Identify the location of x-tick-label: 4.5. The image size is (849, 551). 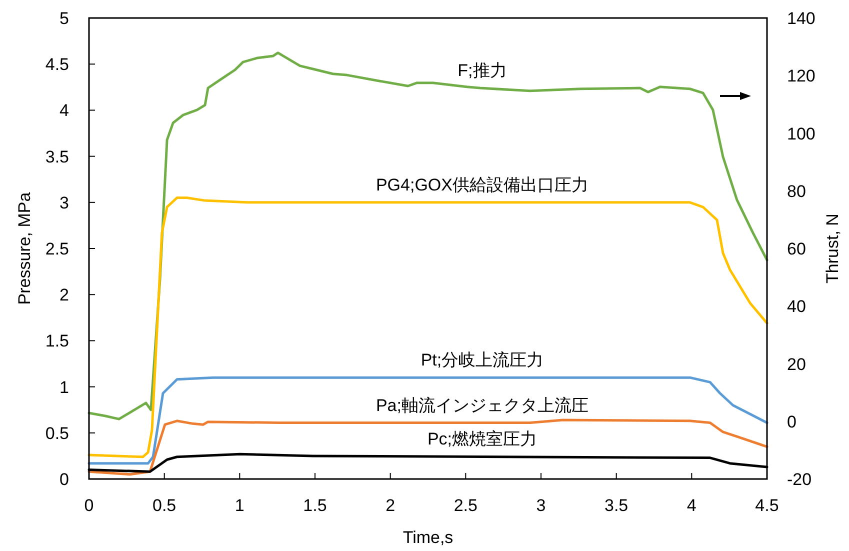
(767, 505).